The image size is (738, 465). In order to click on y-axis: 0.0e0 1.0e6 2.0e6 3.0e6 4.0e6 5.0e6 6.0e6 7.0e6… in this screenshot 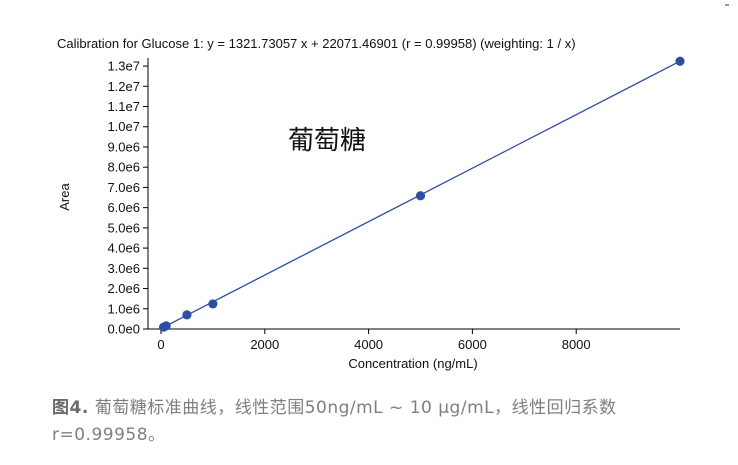, I will do `click(128, 197)`.